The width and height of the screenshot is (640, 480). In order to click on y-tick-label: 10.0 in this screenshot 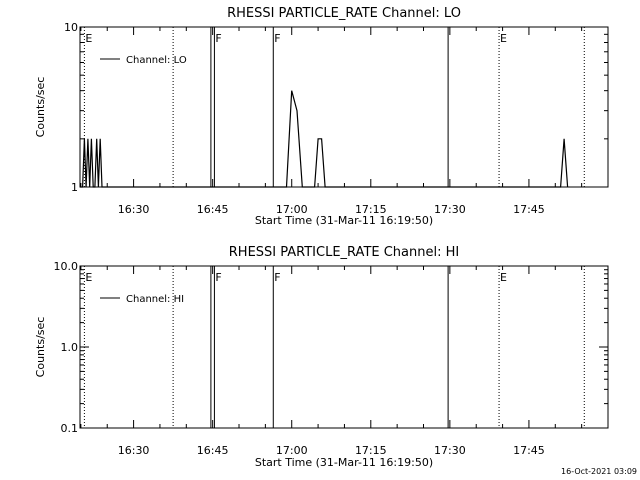, I will do `click(66, 266)`.